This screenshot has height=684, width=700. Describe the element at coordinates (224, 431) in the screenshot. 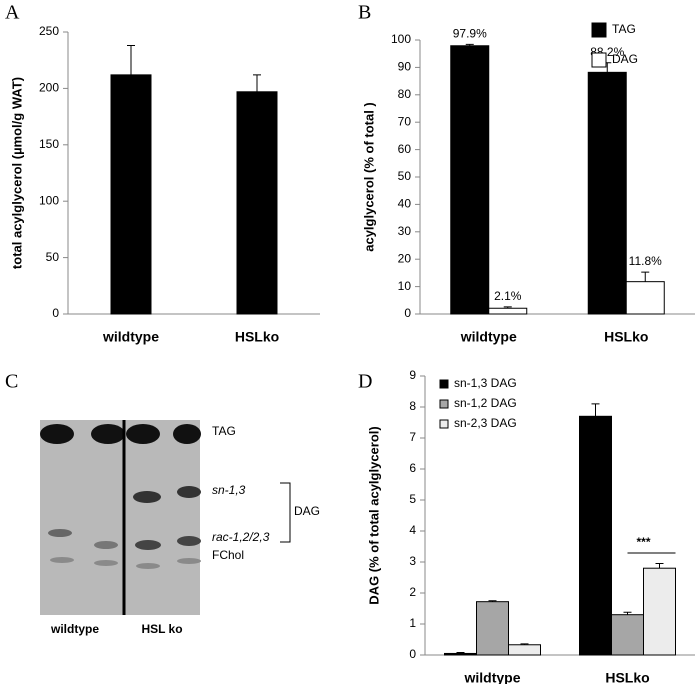

I see `band-label: TAG` at that location.